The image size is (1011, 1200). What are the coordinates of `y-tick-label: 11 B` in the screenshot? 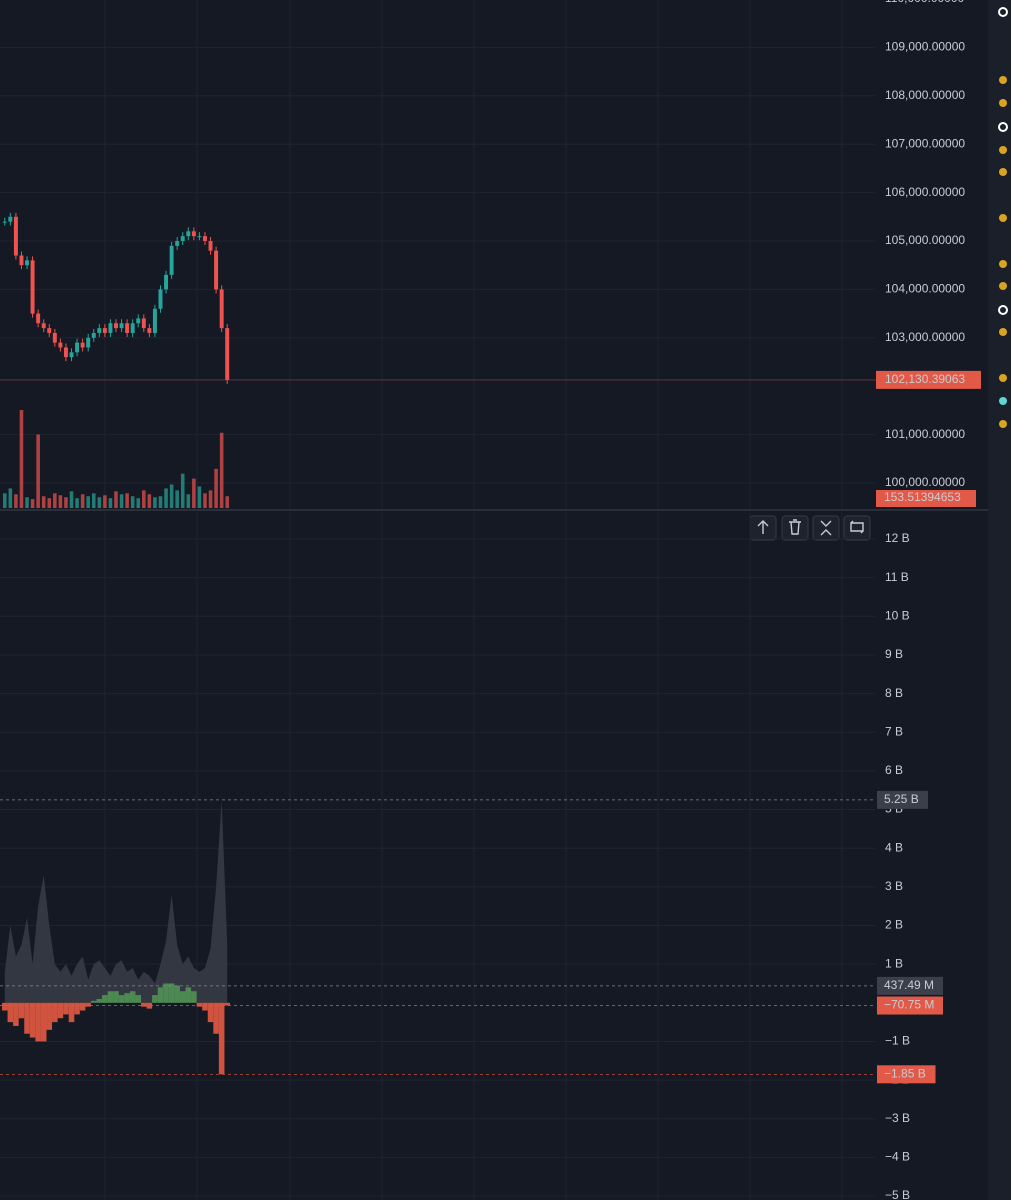 It's located at (897, 577).